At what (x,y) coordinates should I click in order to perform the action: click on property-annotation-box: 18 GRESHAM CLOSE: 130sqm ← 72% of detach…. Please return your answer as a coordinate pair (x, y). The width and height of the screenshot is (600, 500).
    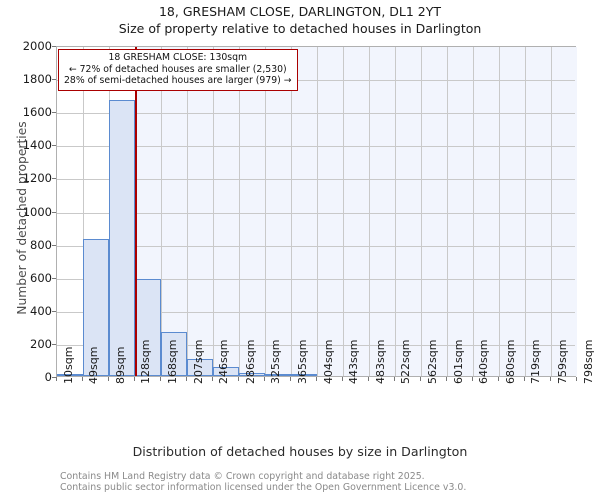
    Looking at the image, I should click on (178, 70).